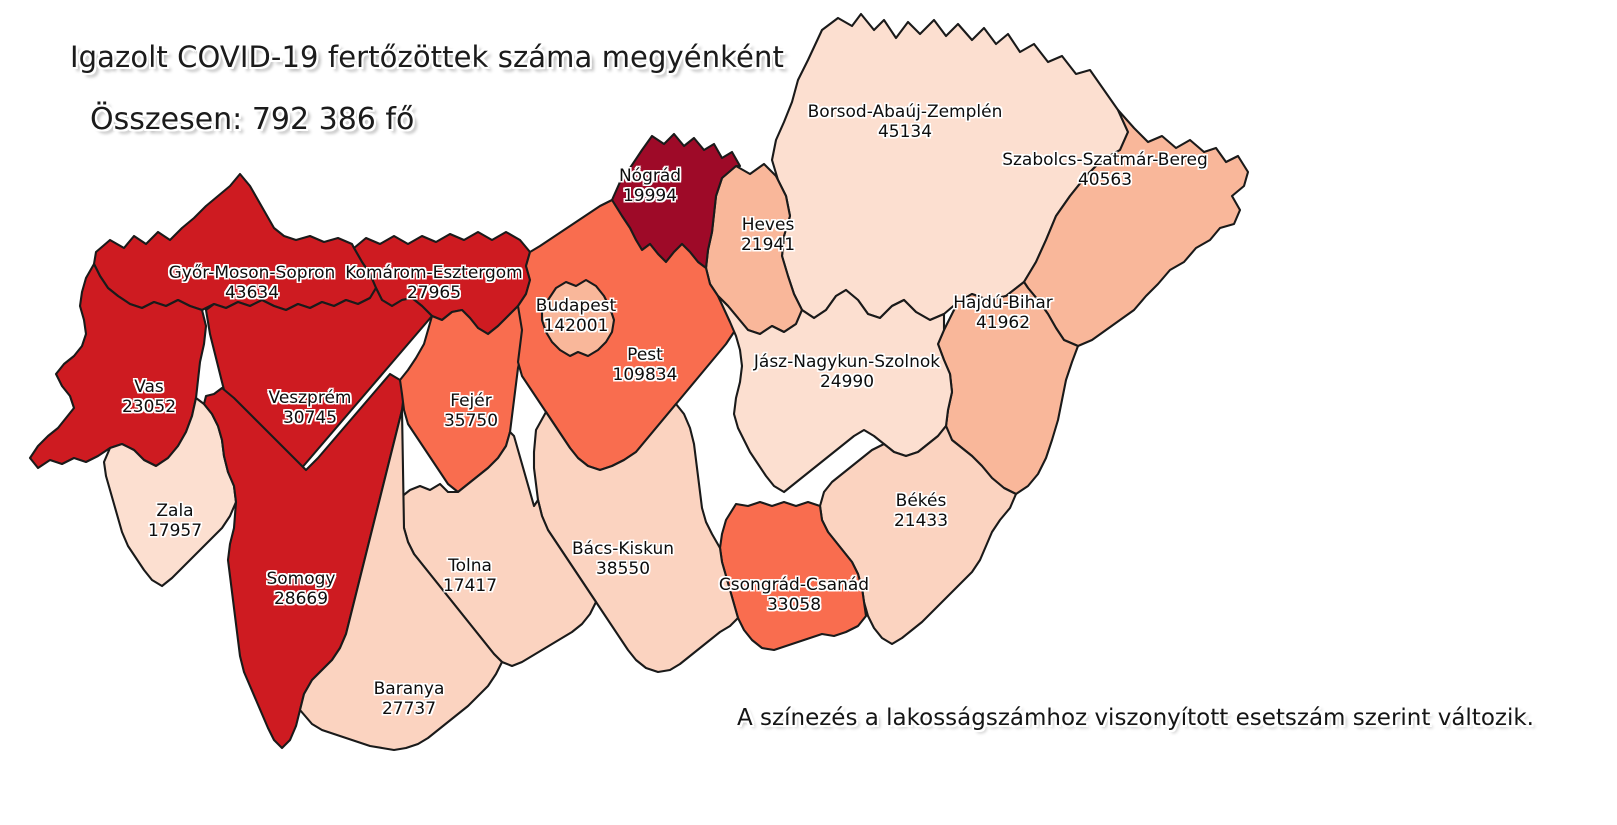  I want to click on county-shape-szabolcs, so click(1136, 228).